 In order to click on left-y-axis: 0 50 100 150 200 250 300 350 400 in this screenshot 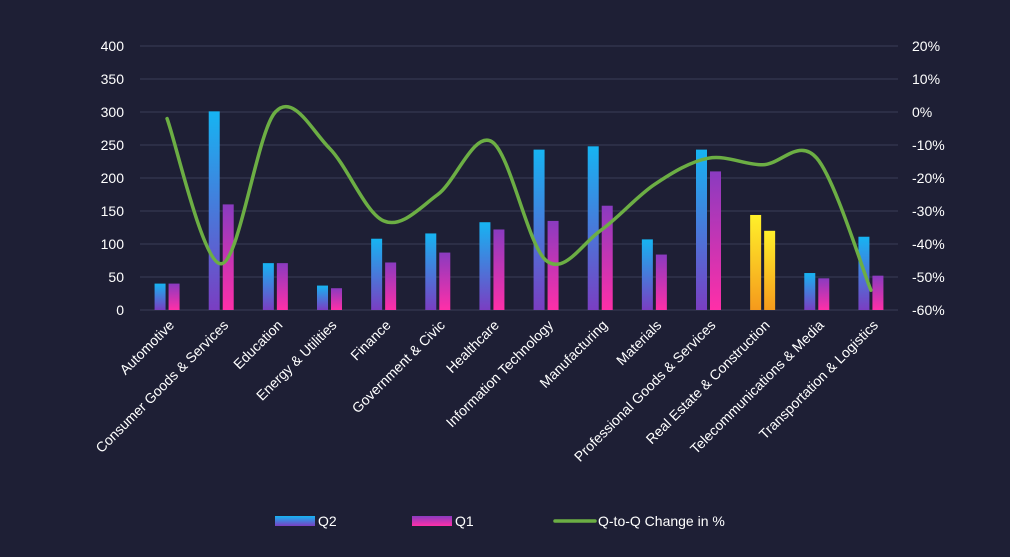, I will do `click(113, 178)`.